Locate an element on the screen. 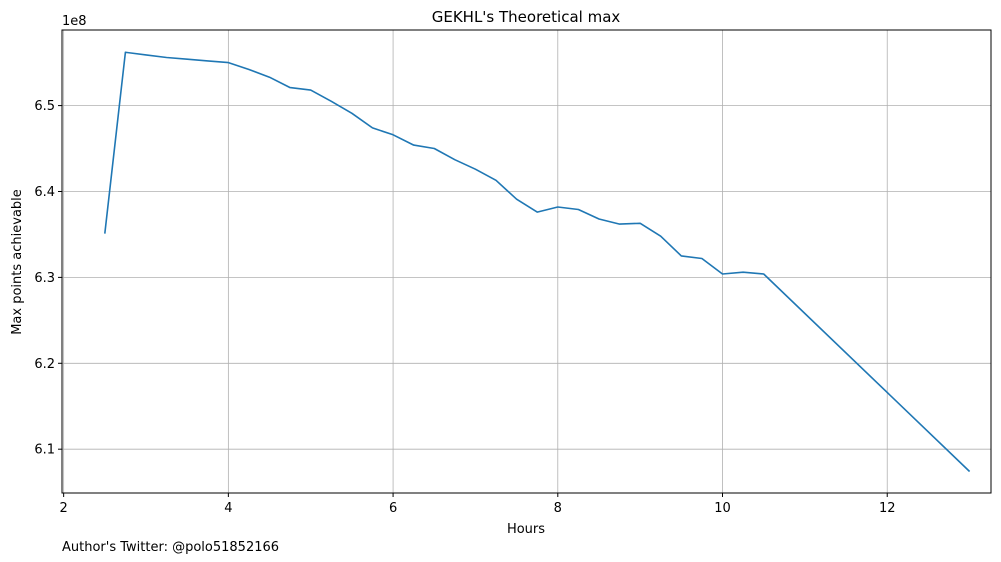 The image size is (1001, 562). y-tick-label: 6.4 is located at coordinates (44, 192).